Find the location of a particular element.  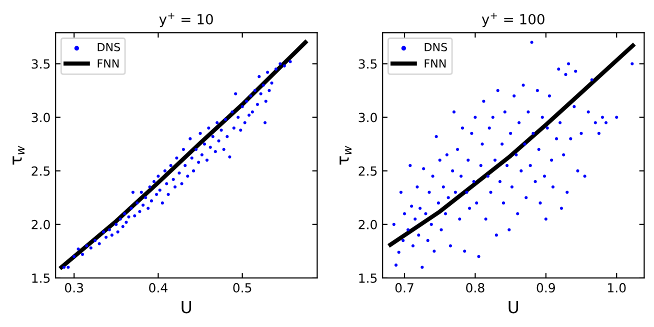

x-tick-label: 0.7 is located at coordinates (404, 287).